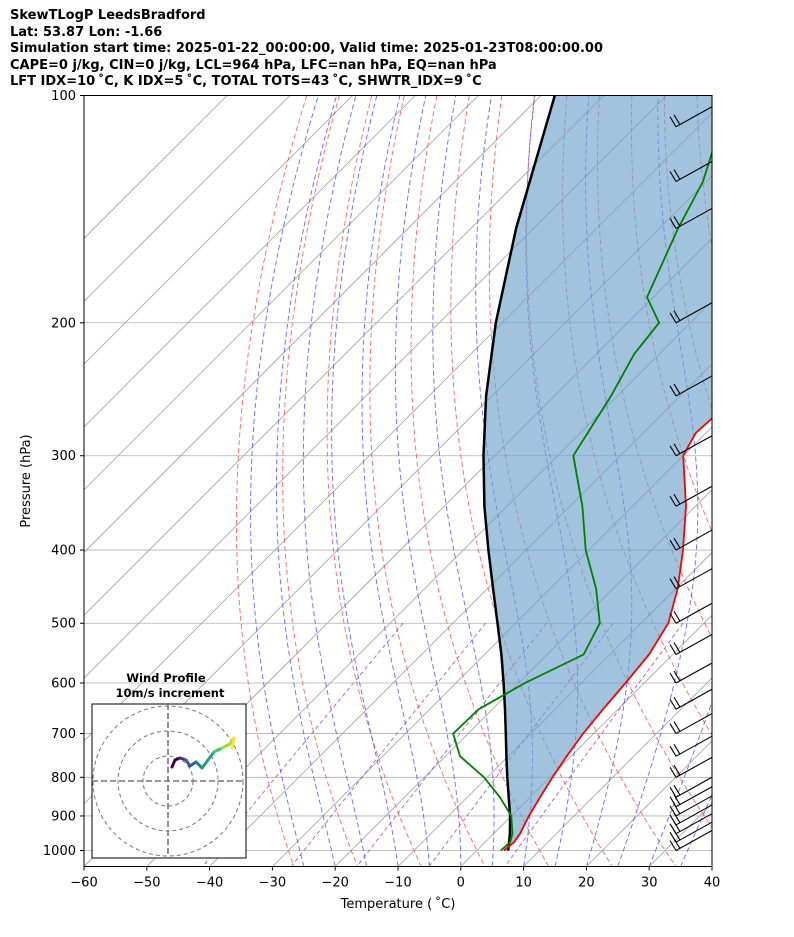  Describe the element at coordinates (712, 883) in the screenshot. I see `x-tick-label: 40` at that location.